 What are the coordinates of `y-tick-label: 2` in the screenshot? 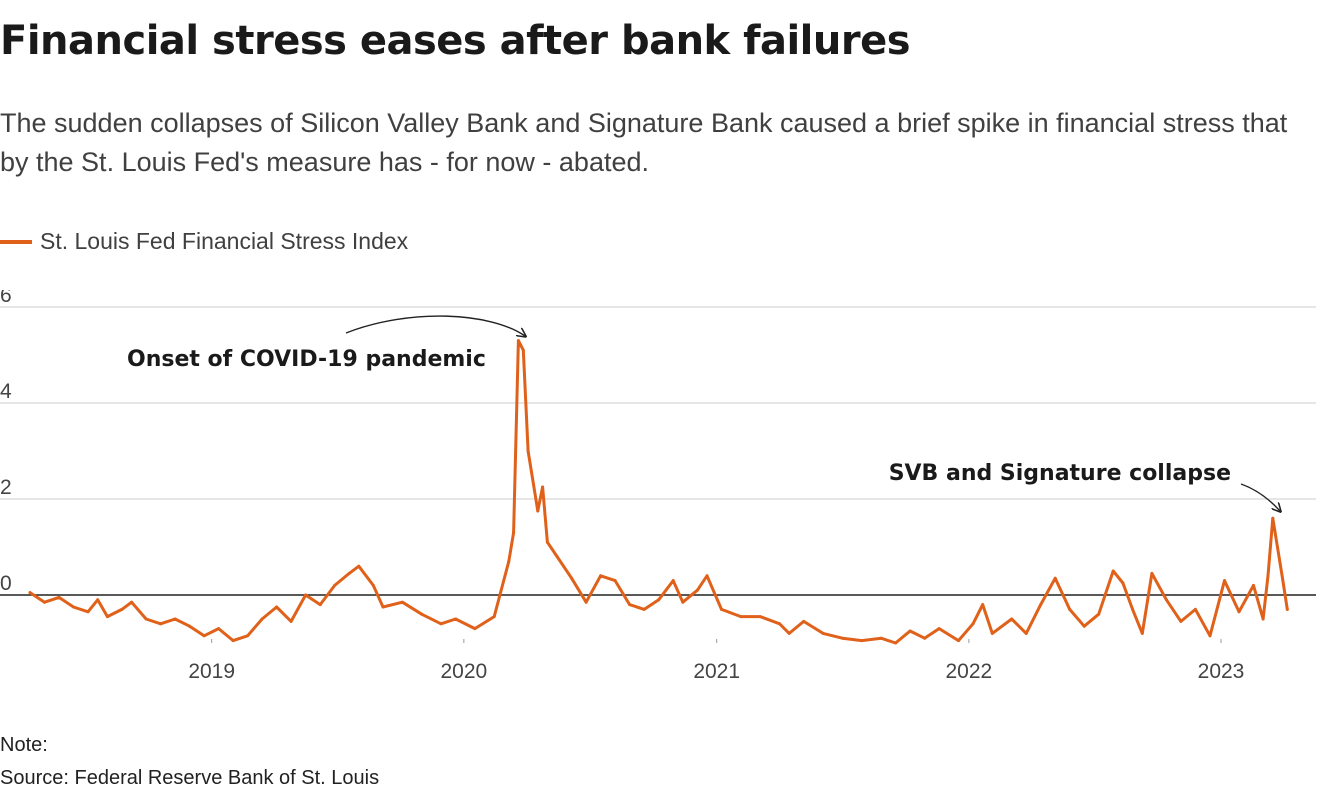 It's located at (6, 487).